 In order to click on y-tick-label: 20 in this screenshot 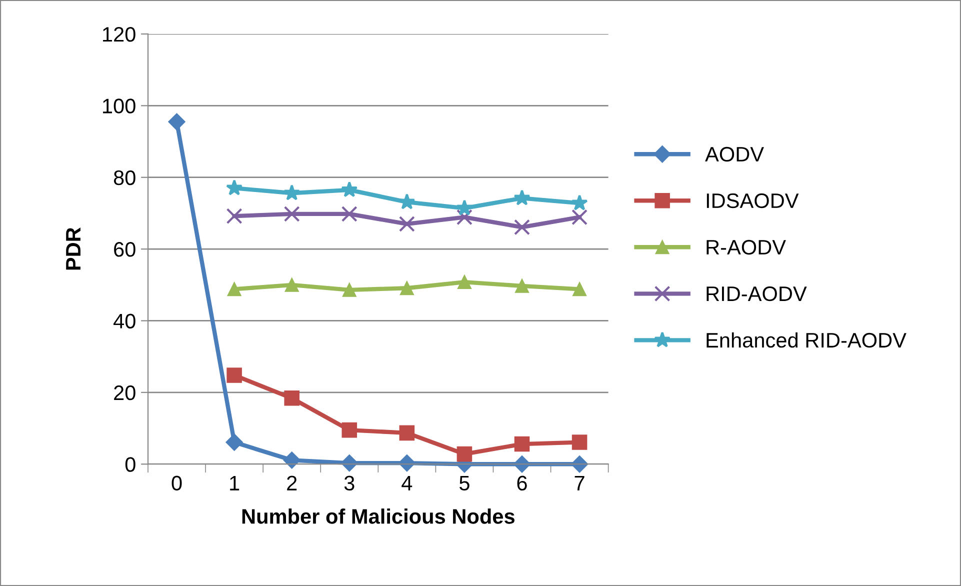, I will do `click(125, 392)`.